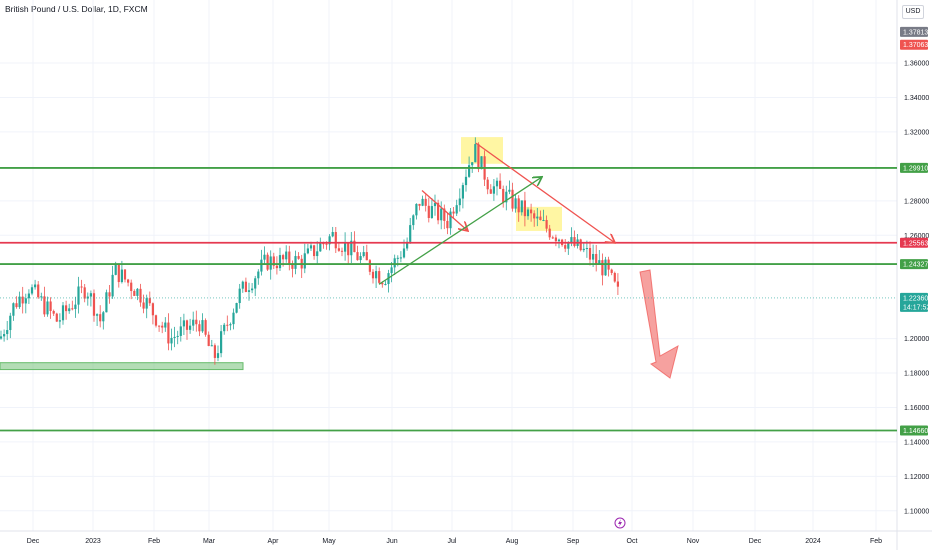  Describe the element at coordinates (391, 541) in the screenshot. I see `x-tick-label: Jun` at that location.